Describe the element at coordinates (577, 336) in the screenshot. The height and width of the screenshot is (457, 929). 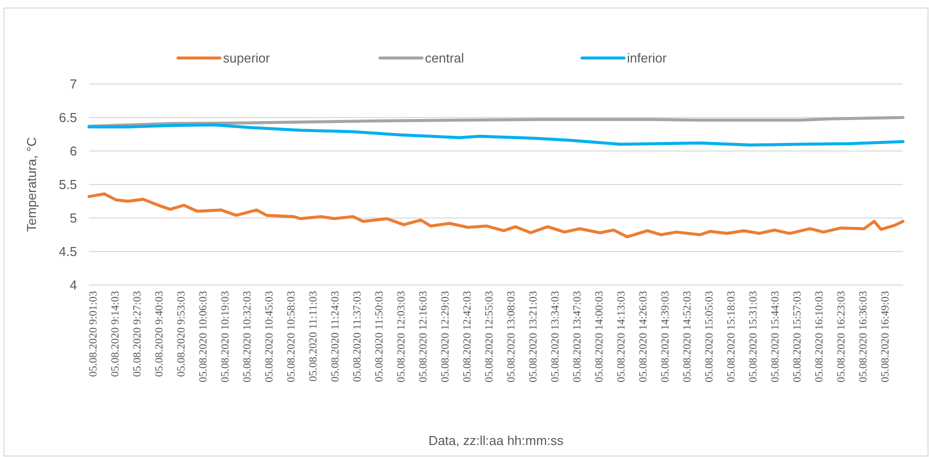
I see `x-tick-label: 05.08.2020 13:47:03` at that location.